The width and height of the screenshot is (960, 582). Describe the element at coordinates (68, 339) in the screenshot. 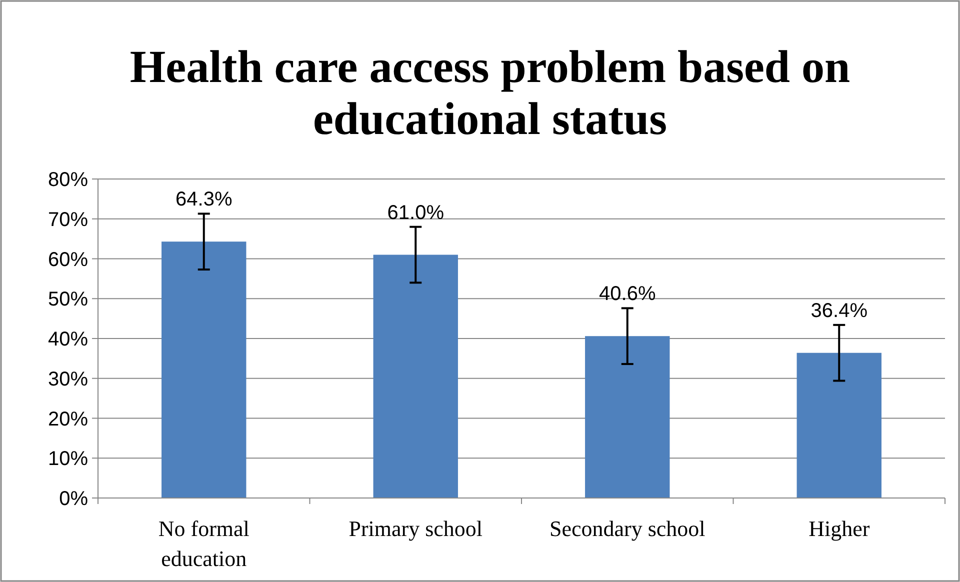

I see `y-tick-label: 40%` at that location.